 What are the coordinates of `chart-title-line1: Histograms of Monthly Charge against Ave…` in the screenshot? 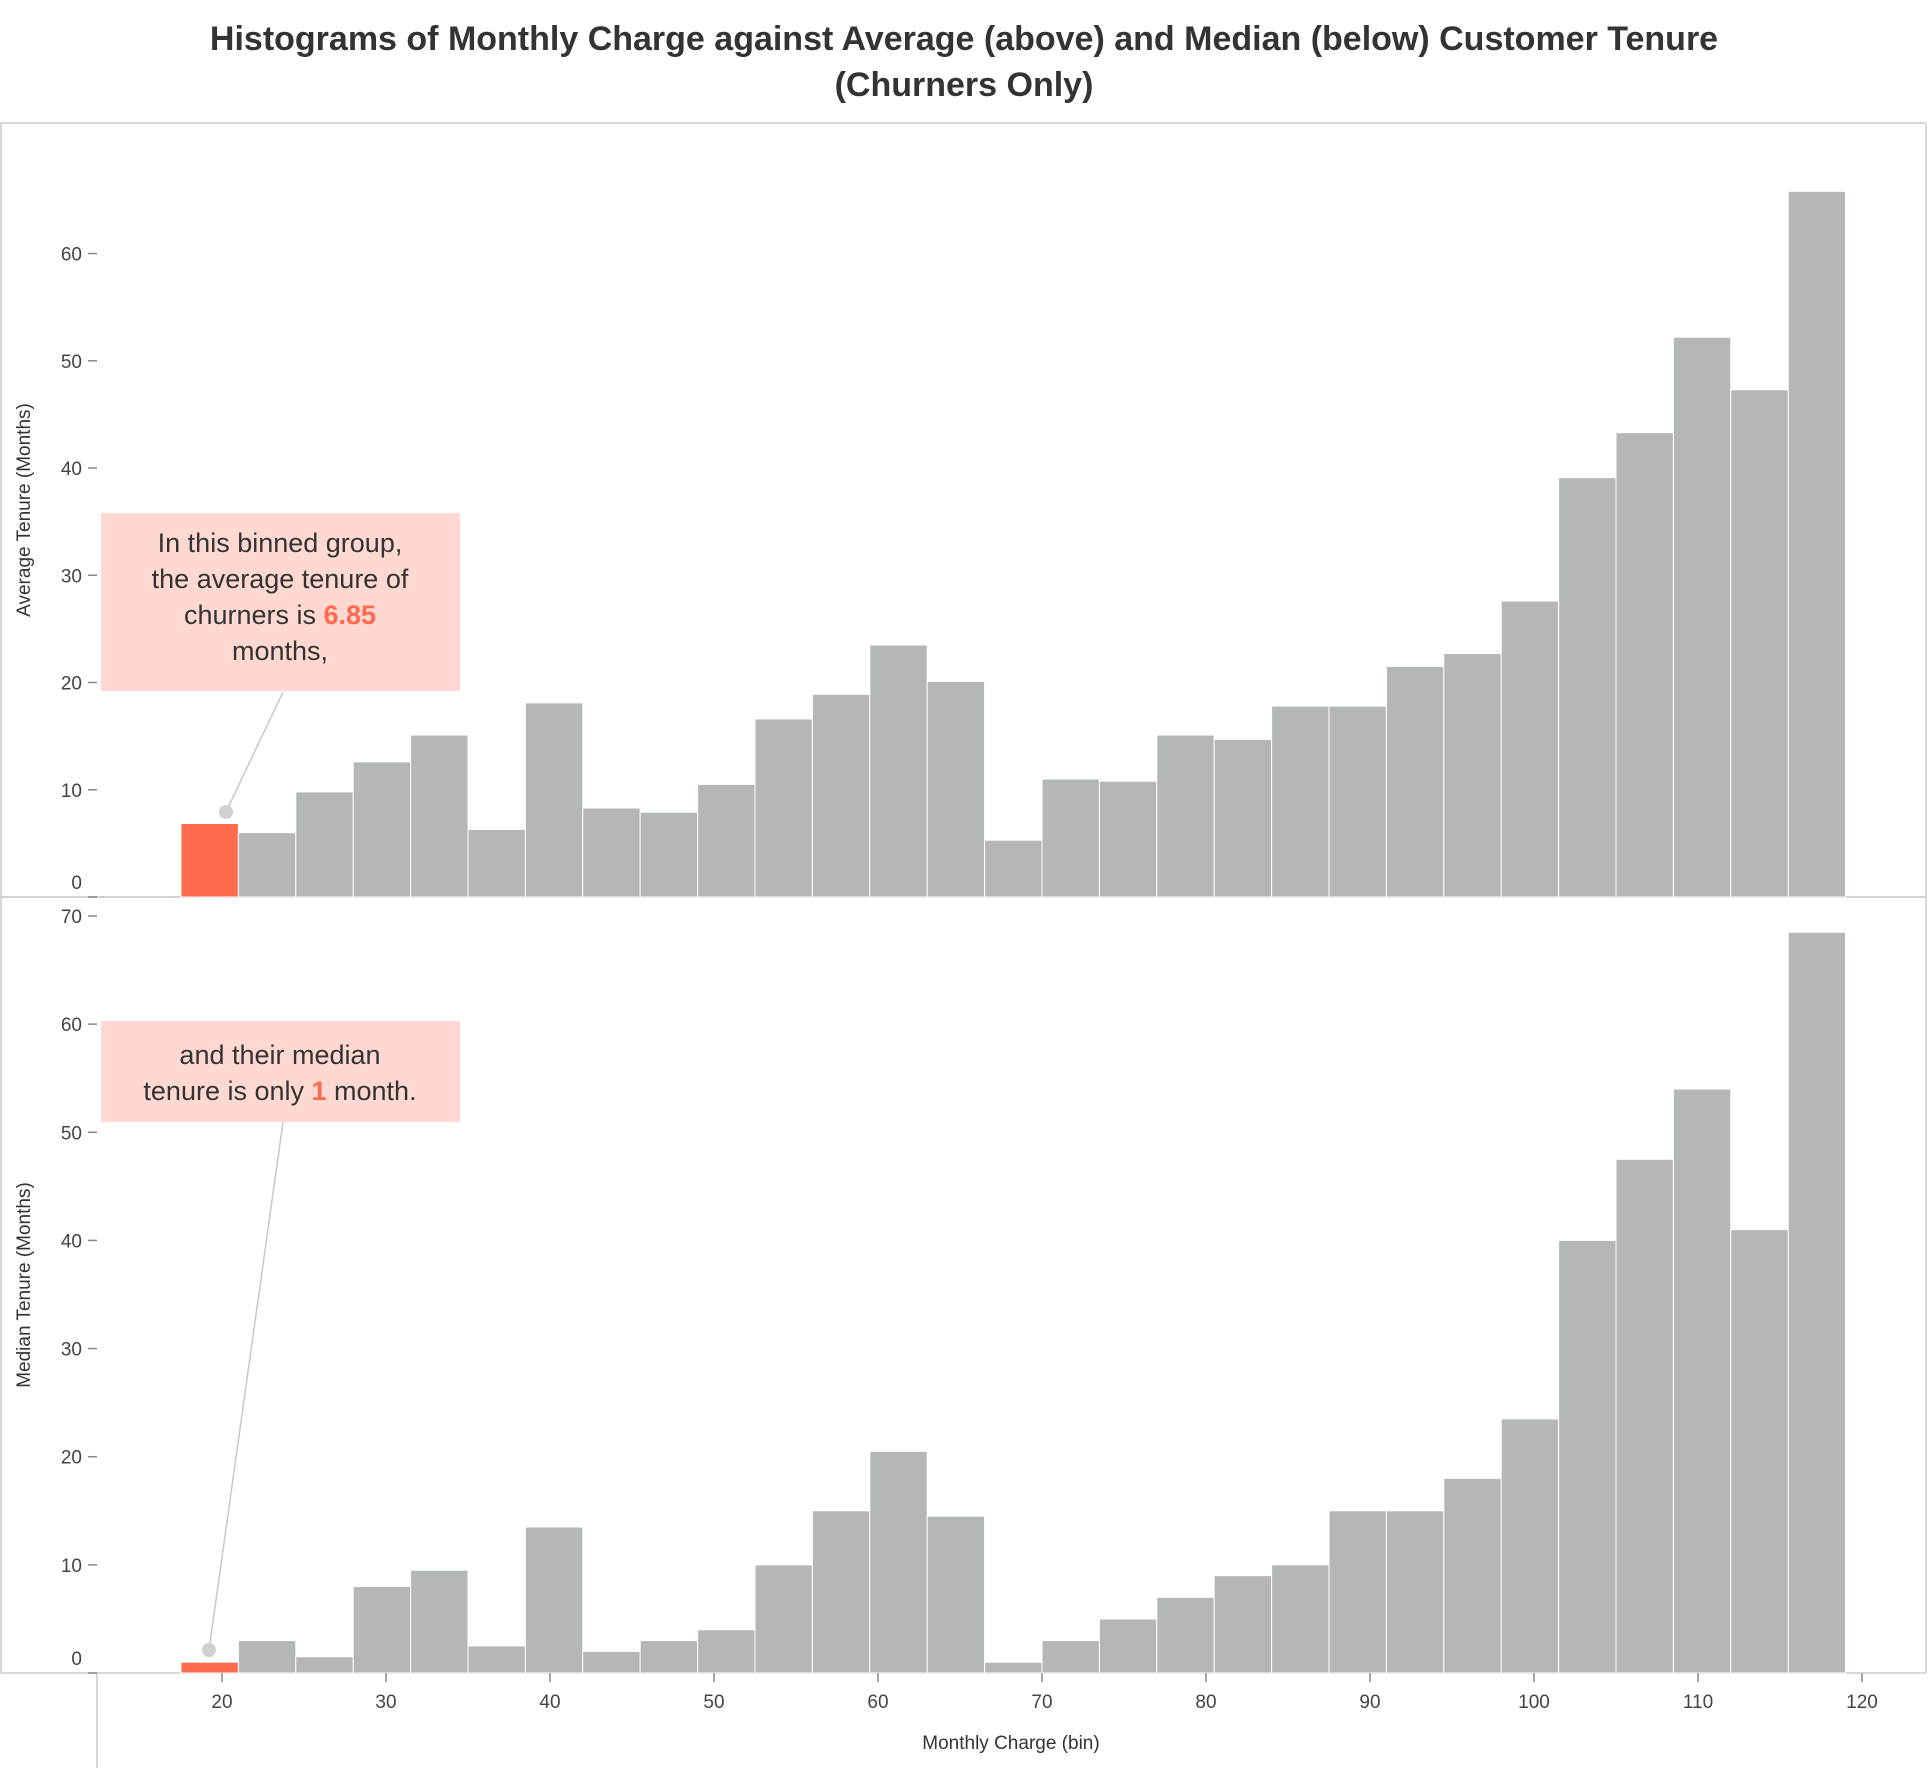 It's located at (964, 39).